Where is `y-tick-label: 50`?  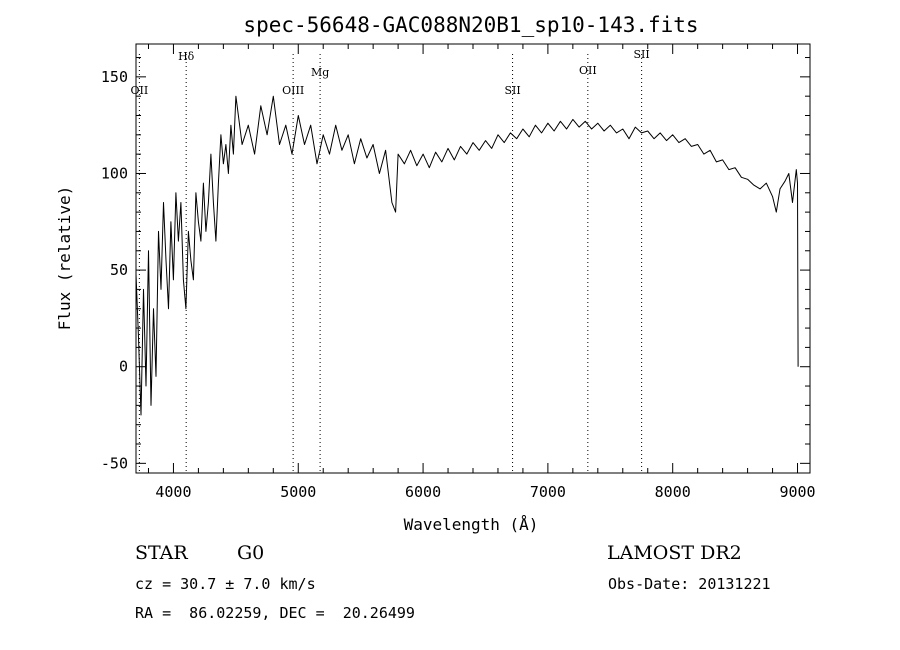
y-tick-label: 50 is located at coordinates (119, 270).